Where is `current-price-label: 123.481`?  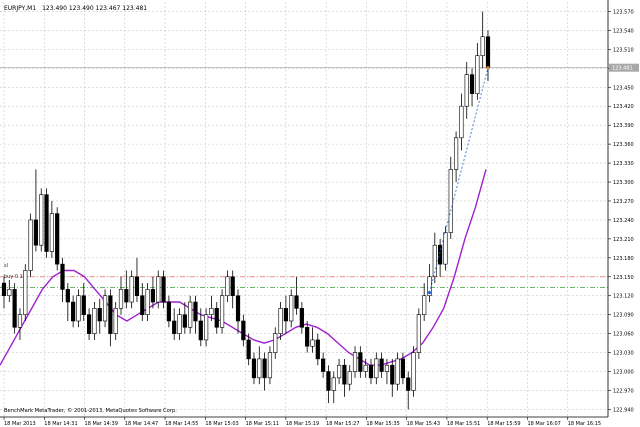
current-price-label: 123.481 is located at coordinates (622, 69).